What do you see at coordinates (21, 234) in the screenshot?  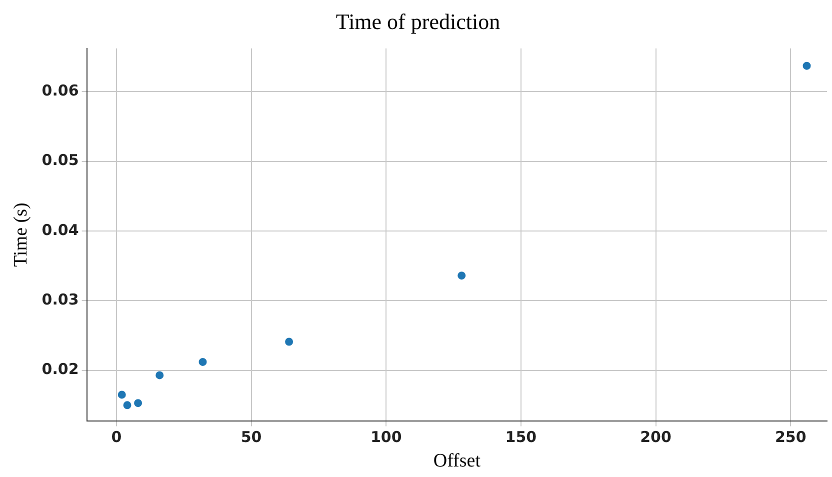 I see `y-axis-title: Time (s)` at bounding box center [21, 234].